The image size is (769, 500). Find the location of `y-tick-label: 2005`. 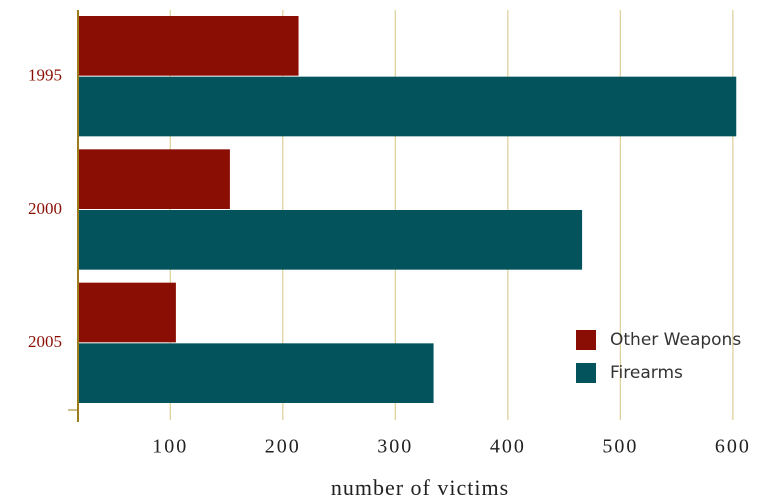

y-tick-label: 2005 is located at coordinates (45, 341).